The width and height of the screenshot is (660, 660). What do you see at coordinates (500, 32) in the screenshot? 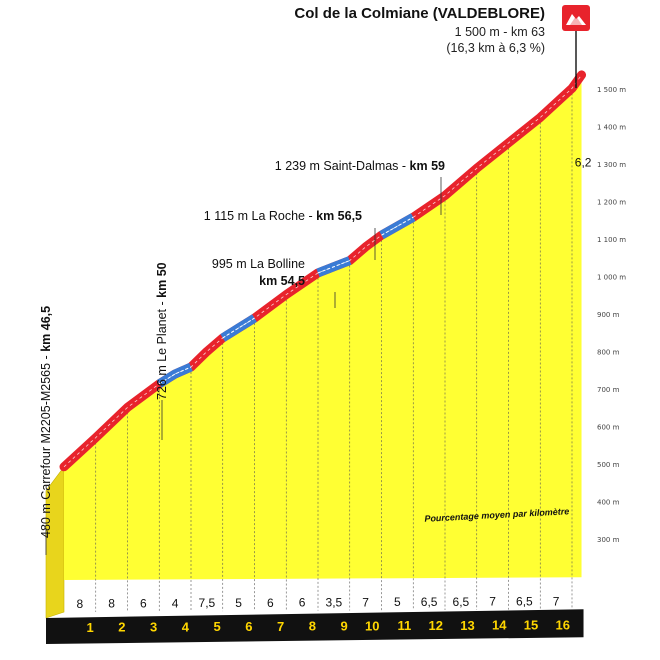
I see `summit-elevation-km: 1 500 m - km 63` at bounding box center [500, 32].